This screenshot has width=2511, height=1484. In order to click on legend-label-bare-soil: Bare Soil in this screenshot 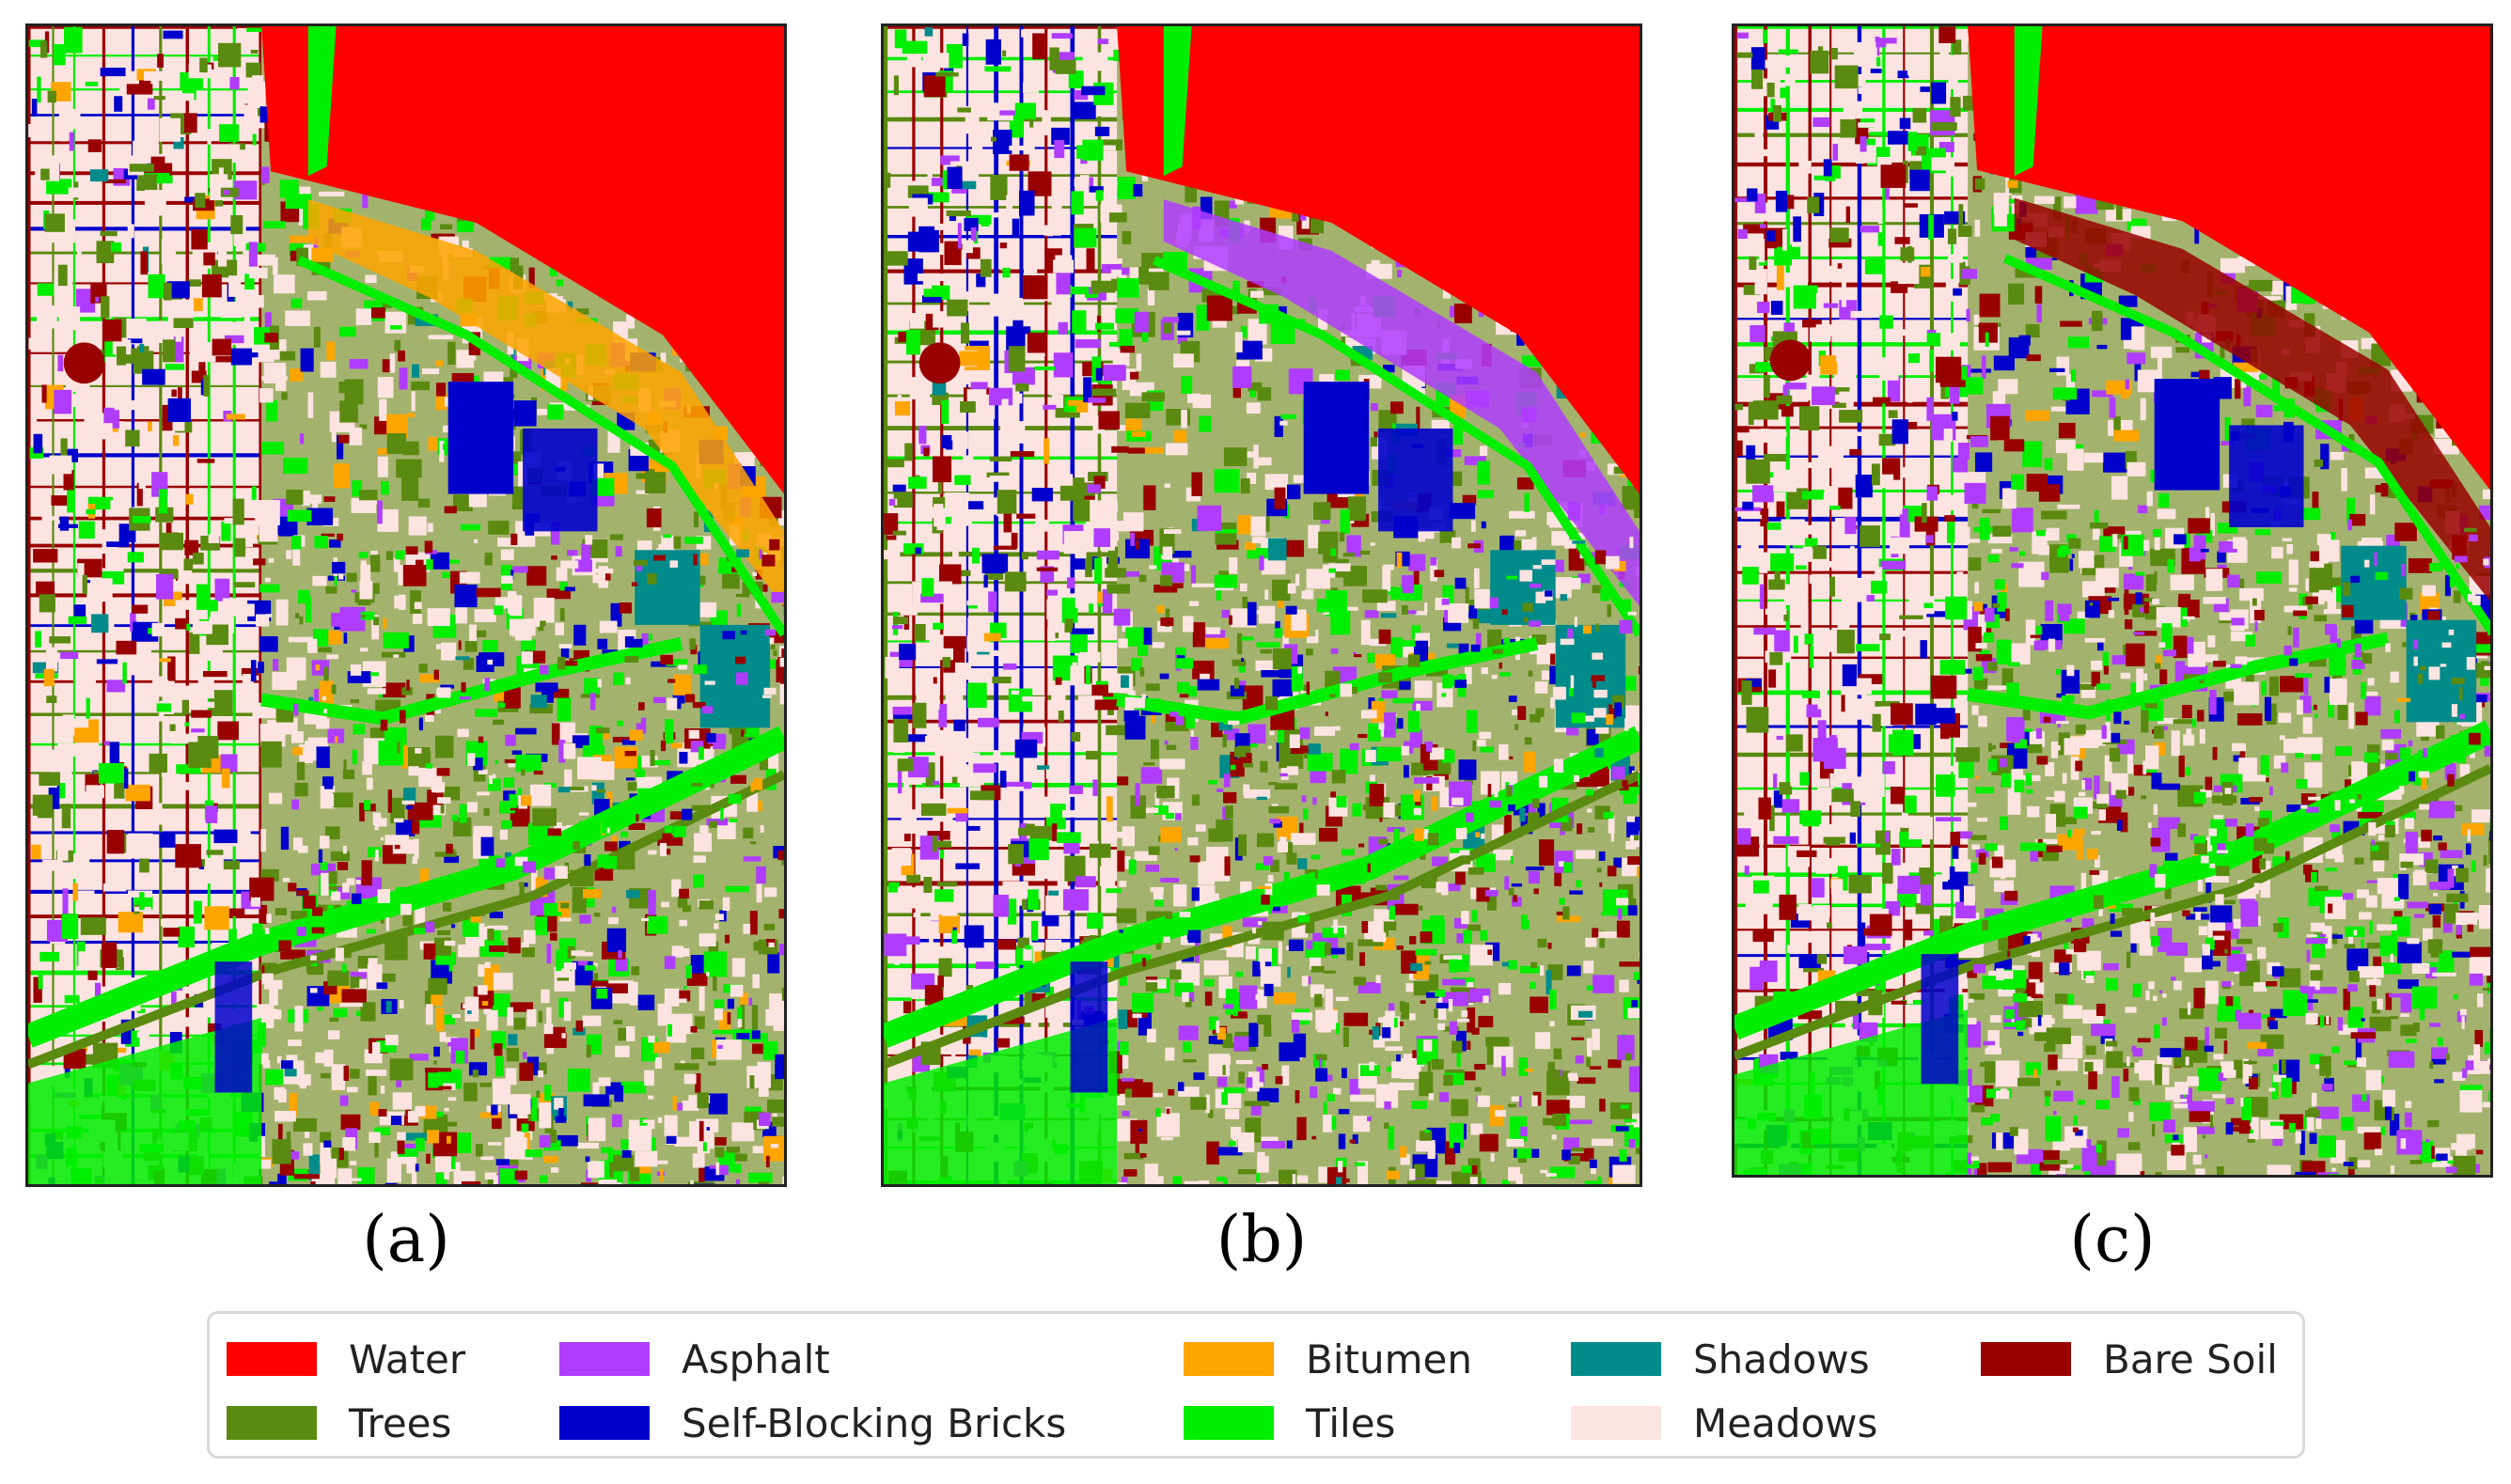, I will do `click(2190, 1359)`.